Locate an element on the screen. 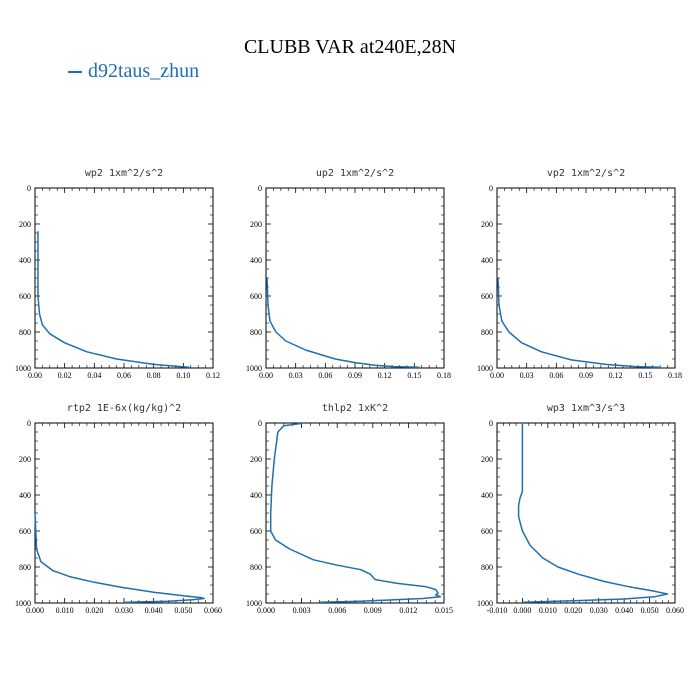 The height and width of the screenshot is (700, 700). x-tick-label: 0.04 is located at coordinates (94, 375).